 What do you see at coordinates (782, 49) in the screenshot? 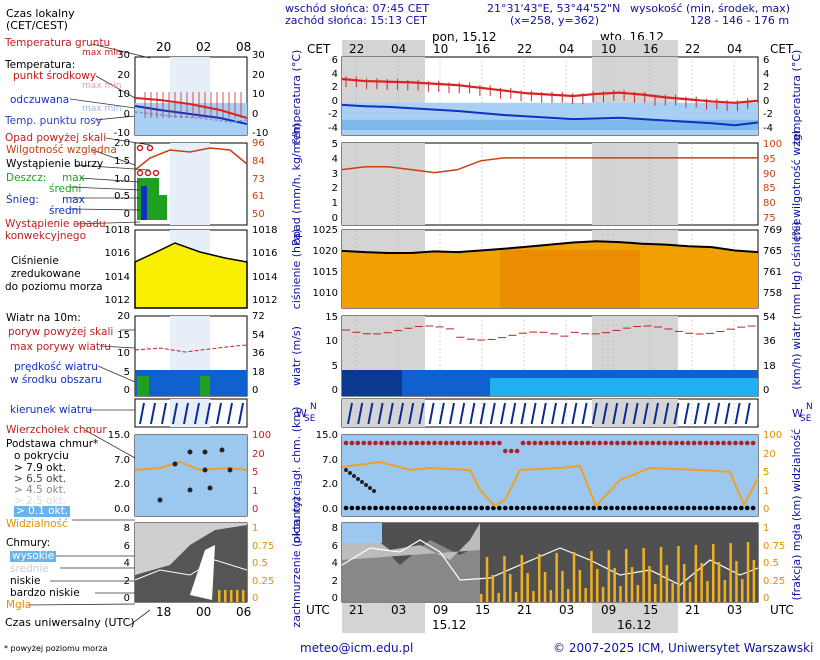
I see `cet-label-right: CET` at bounding box center [782, 49].